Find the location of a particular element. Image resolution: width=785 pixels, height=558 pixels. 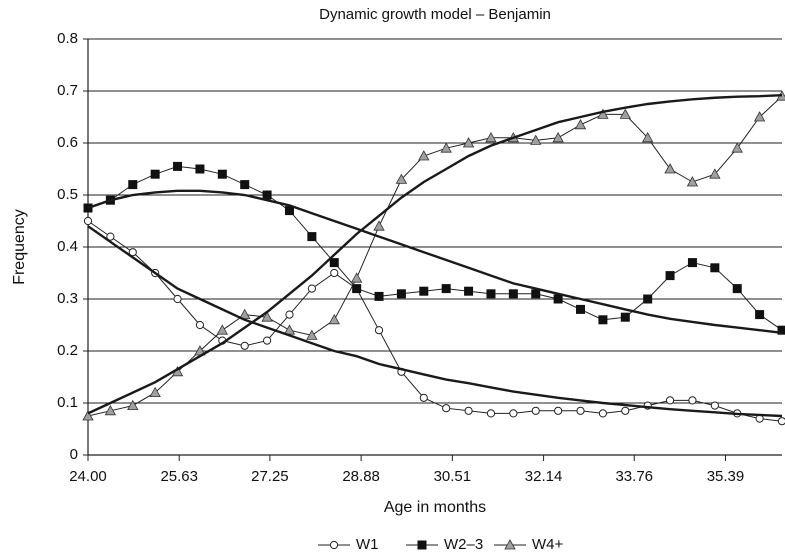

chart-title: Dynamic growth model – Benjamin is located at coordinates (435, 14).